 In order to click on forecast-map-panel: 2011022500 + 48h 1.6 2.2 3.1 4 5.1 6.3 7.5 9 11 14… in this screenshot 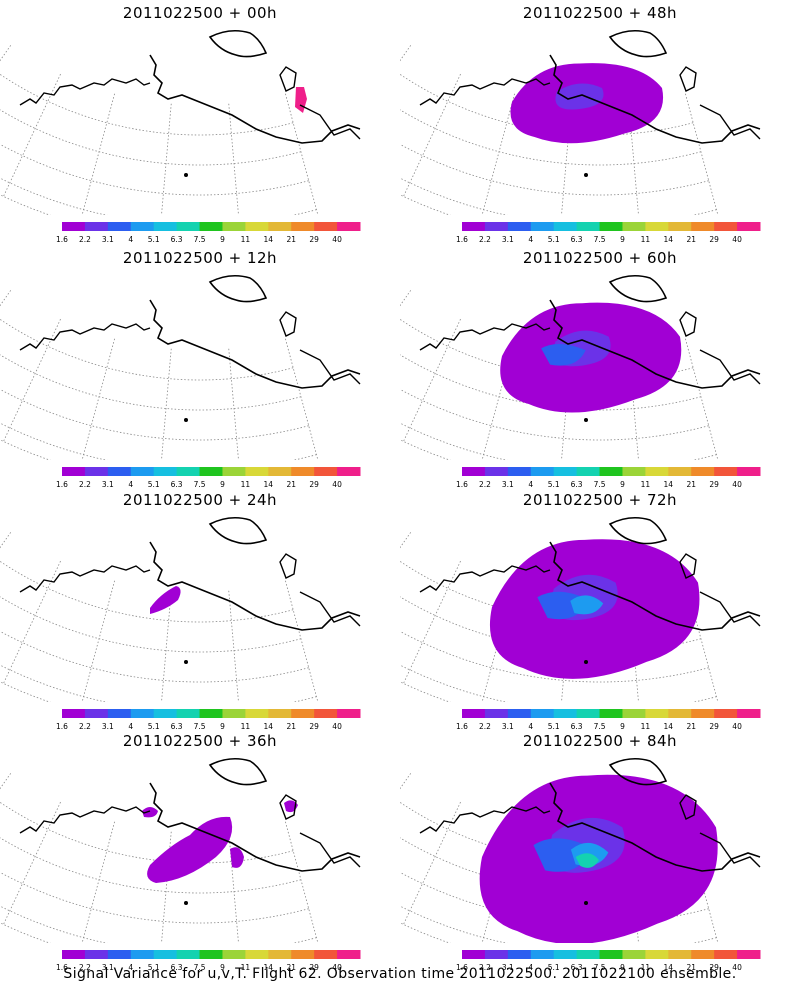, I will do `click(600, 122)`.